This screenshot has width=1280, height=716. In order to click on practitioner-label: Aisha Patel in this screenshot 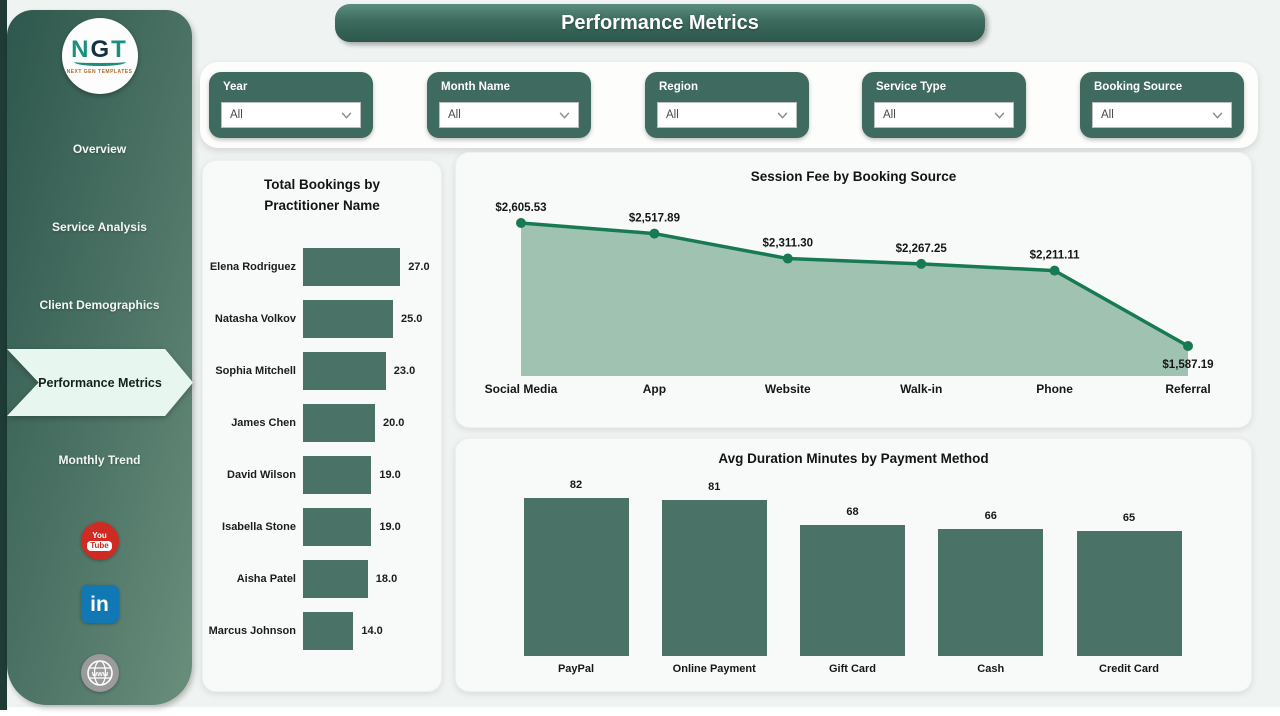, I will do `click(266, 578)`.